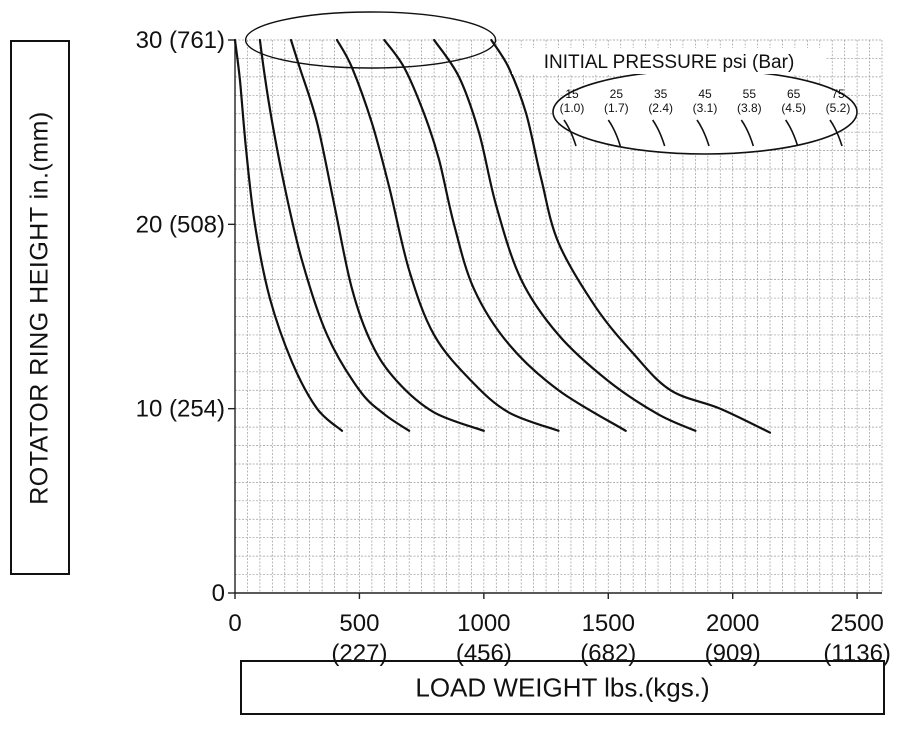 This screenshot has width=924, height=749. I want to click on x-tick-label: 1000, so click(483, 623).